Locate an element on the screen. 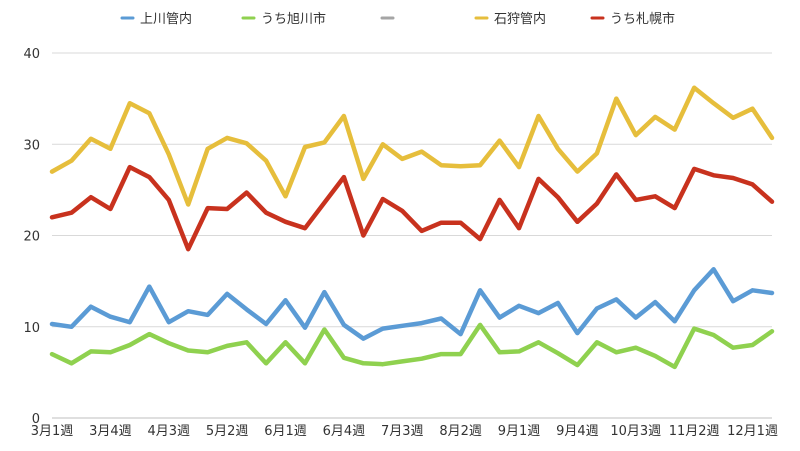  x-tick-label: 12月1週 is located at coordinates (752, 431).